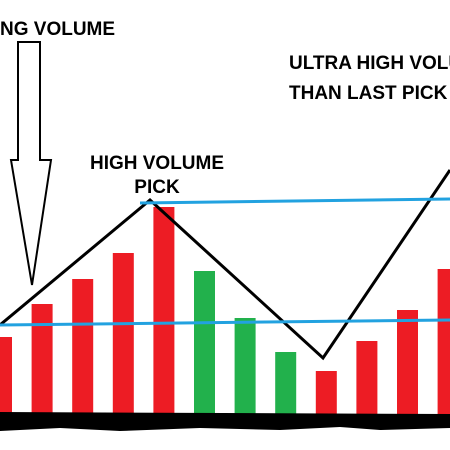 This screenshot has height=450, width=450. I want to click on annotation: HIGH VOLUME, so click(157, 163).